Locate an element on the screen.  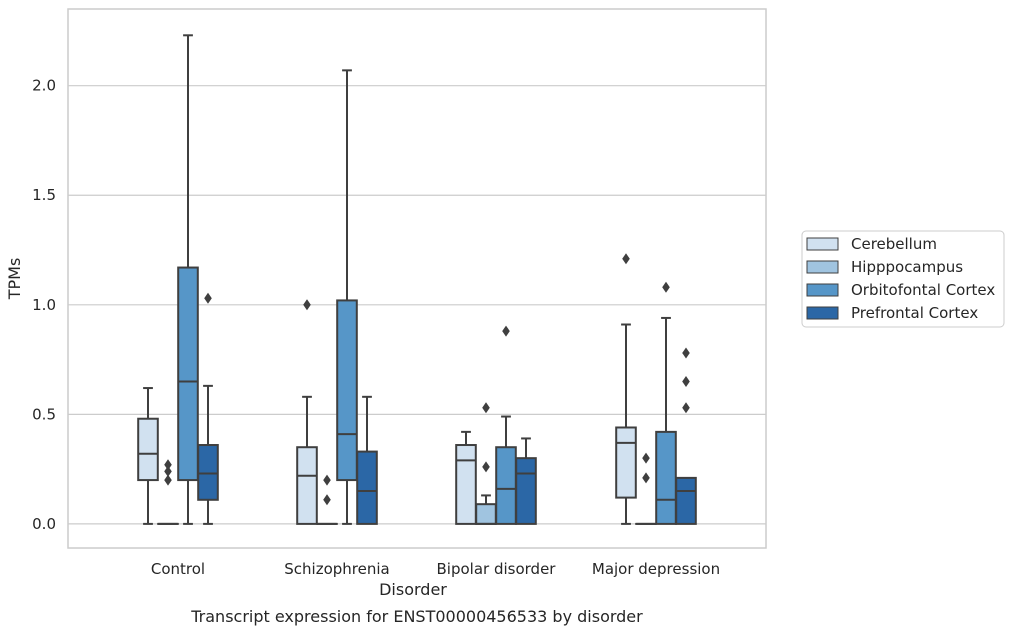
x-tick-label: Major depression is located at coordinates (656, 569).